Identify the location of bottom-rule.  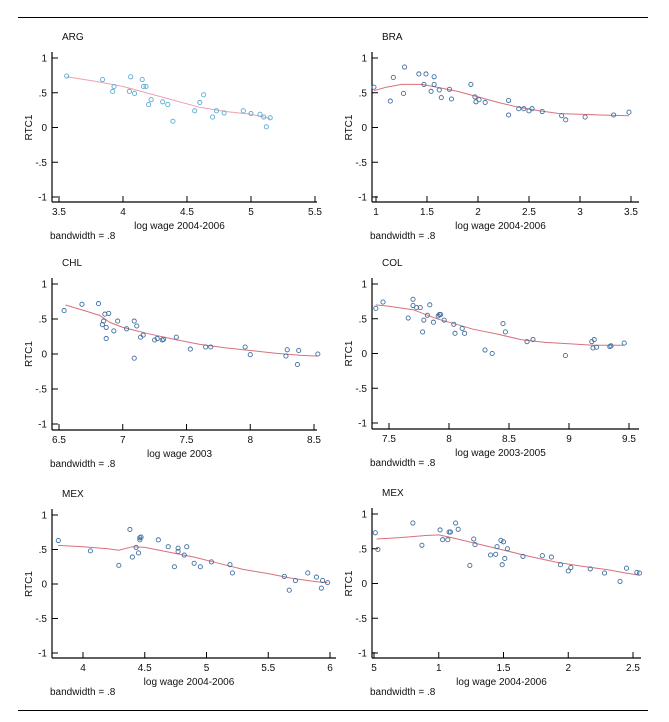
(333, 710).